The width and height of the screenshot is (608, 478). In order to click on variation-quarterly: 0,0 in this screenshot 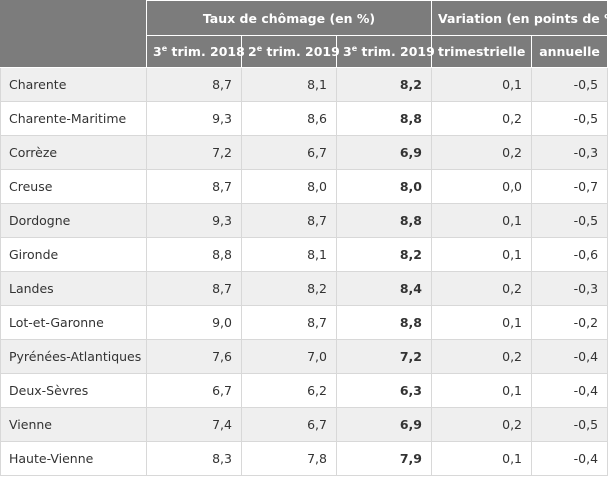, I will do `click(482, 186)`.